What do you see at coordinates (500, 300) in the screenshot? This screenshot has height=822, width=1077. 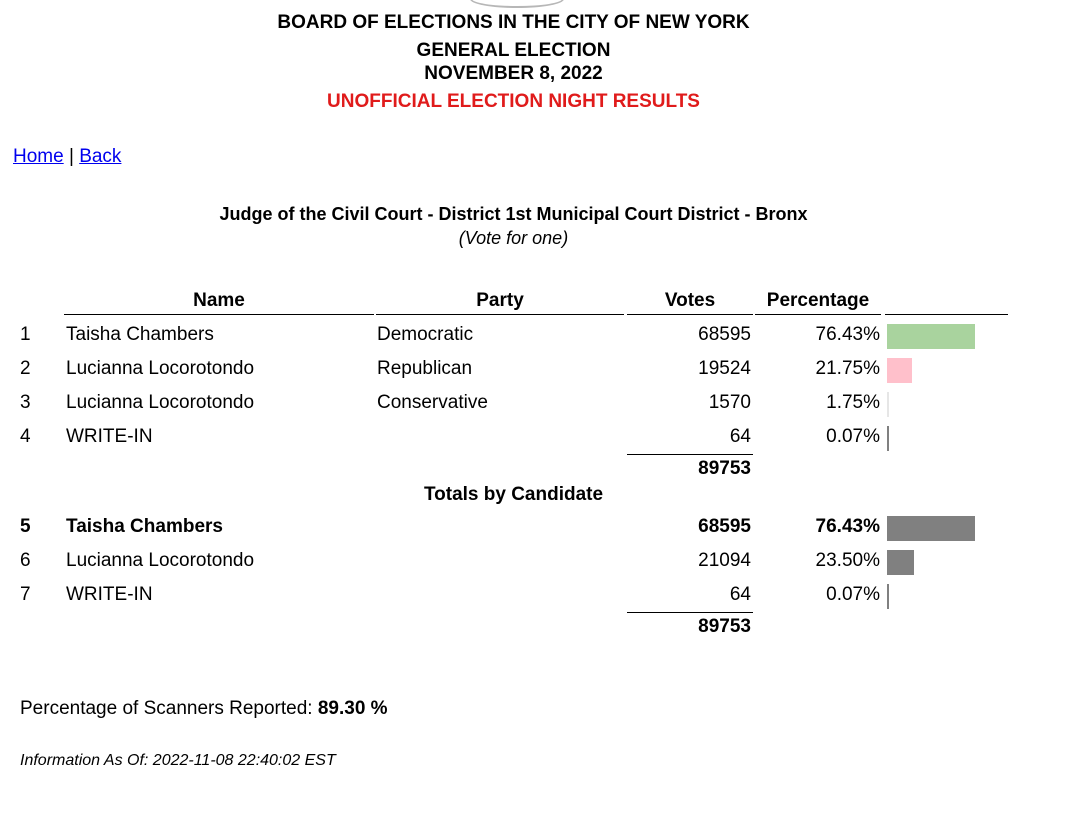 I see `column-header-party: Party` at bounding box center [500, 300].